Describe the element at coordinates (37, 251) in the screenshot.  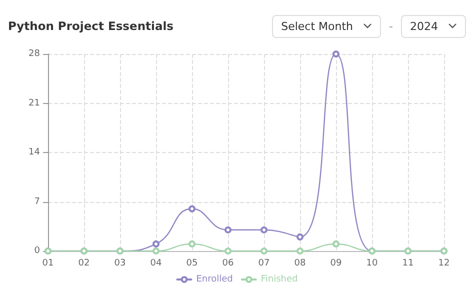
I see `y-tick-label: 0` at that location.